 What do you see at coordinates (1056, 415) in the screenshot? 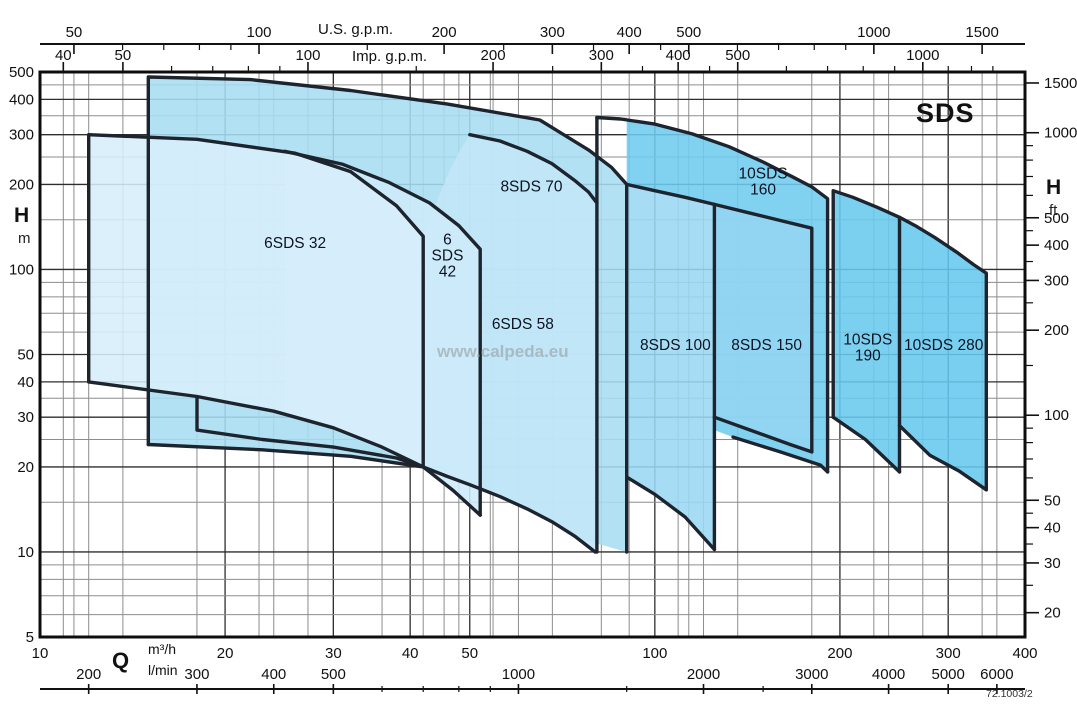
I see `h-ft-tick-label: 100` at bounding box center [1056, 415].